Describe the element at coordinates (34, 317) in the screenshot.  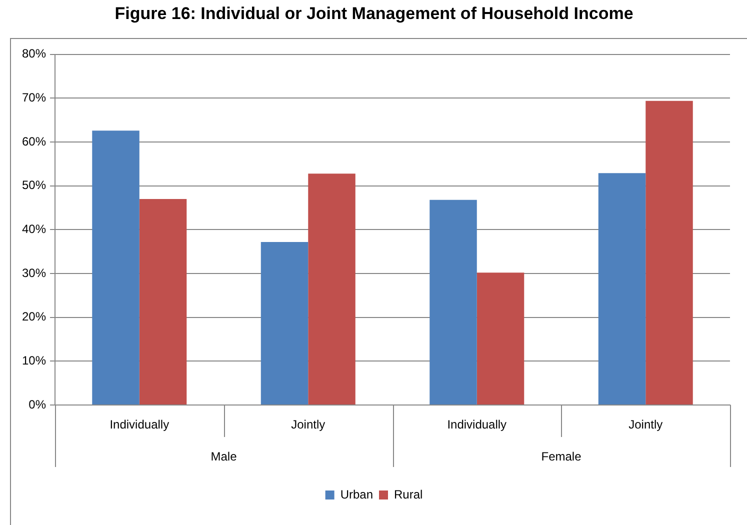
I see `y-tick-label: 20%` at that location.